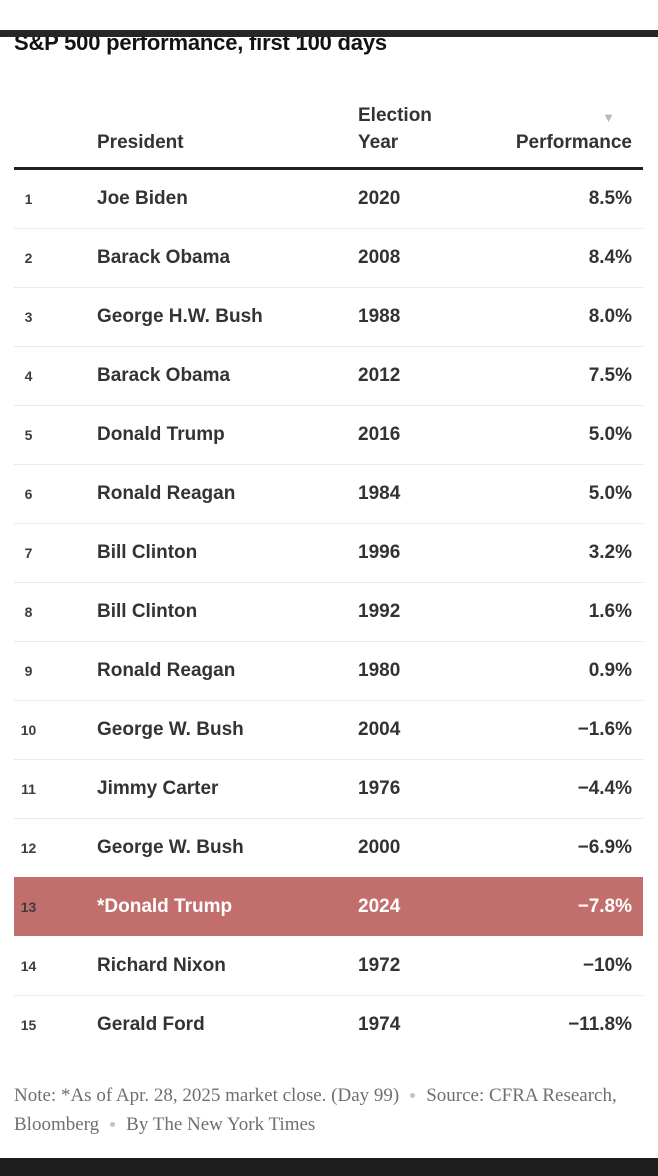 The height and width of the screenshot is (1176, 658). Describe the element at coordinates (328, 316) in the screenshot. I see `table-row: 3 George H.W. Bush 1988 8.0%` at that location.